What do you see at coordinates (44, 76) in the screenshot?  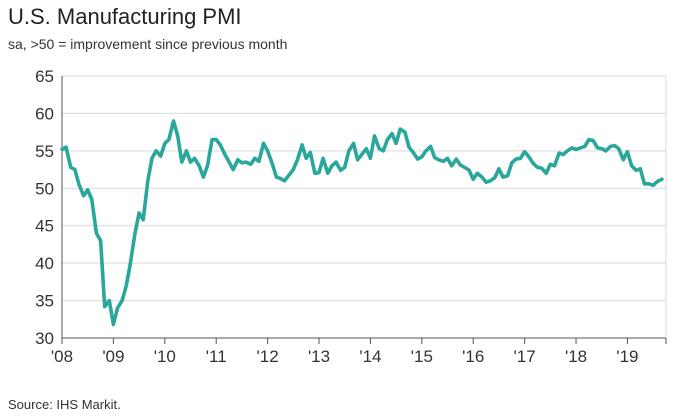 I see `y-tick-label: 65` at bounding box center [44, 76].